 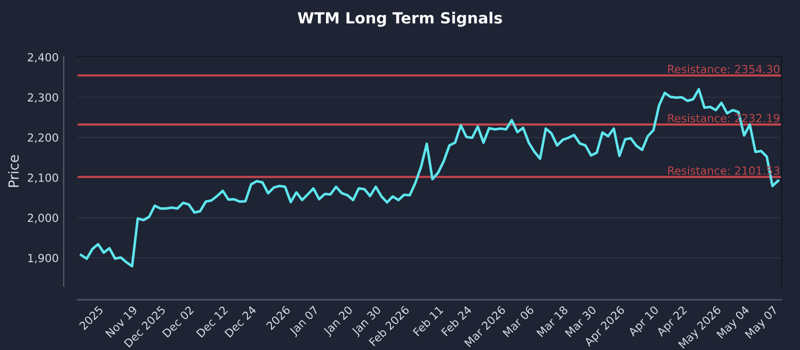 I want to click on y-tick-label: 2,400, so click(x=43, y=58).